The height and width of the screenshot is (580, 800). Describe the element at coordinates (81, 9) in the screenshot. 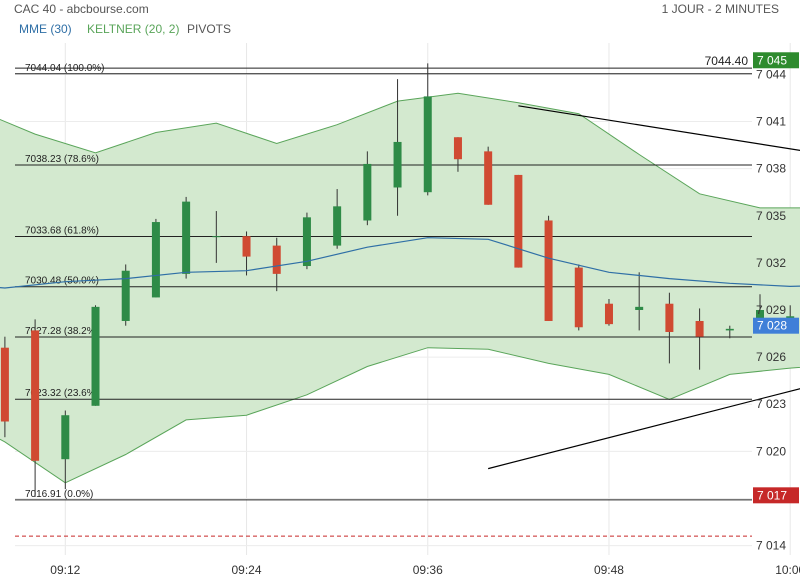

I see `chart-title: CAC 40 - abcbourse.com` at that location.